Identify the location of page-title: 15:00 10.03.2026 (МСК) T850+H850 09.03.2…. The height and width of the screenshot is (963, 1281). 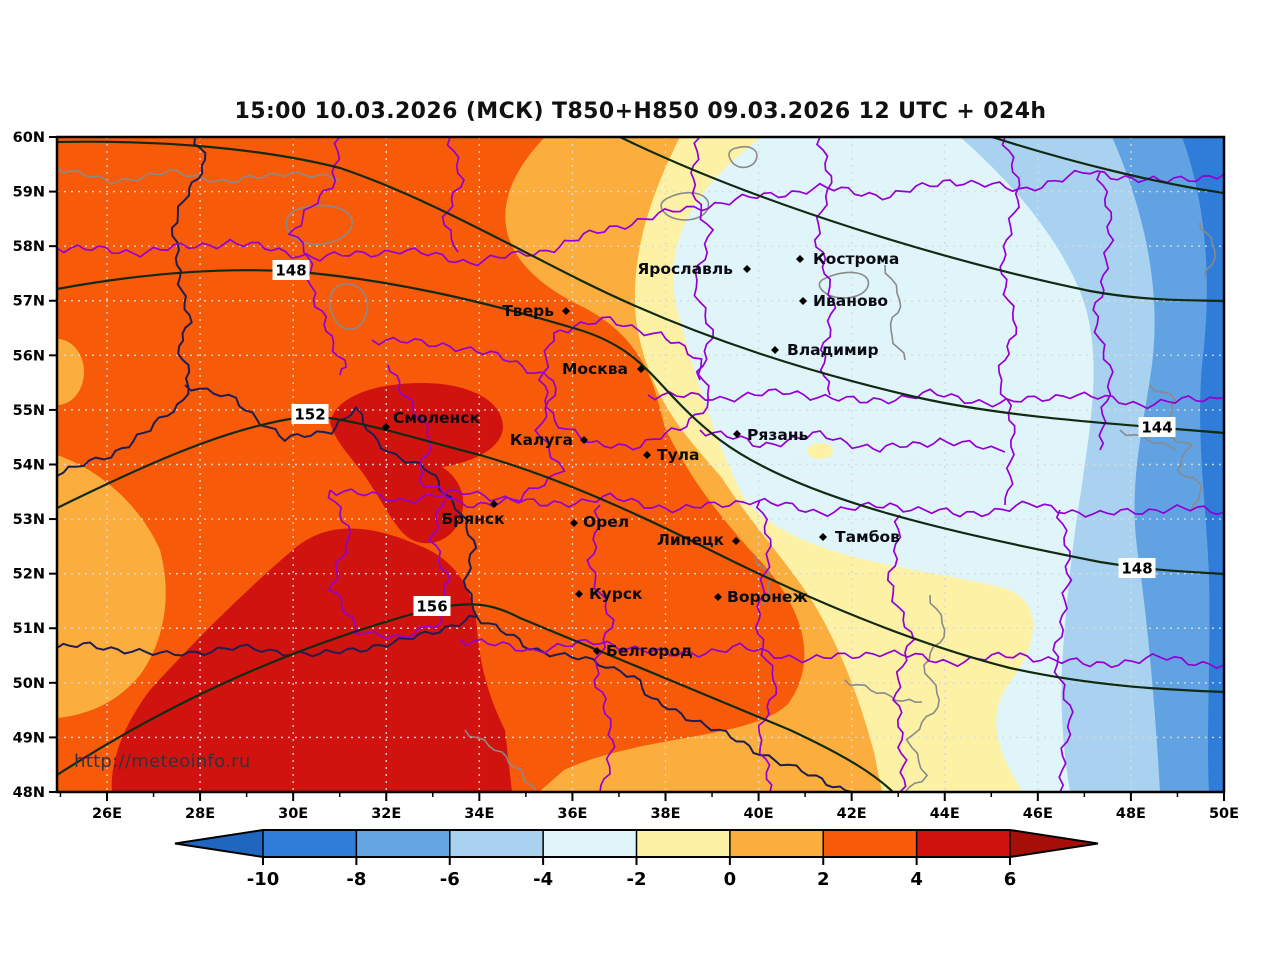
(640, 111).